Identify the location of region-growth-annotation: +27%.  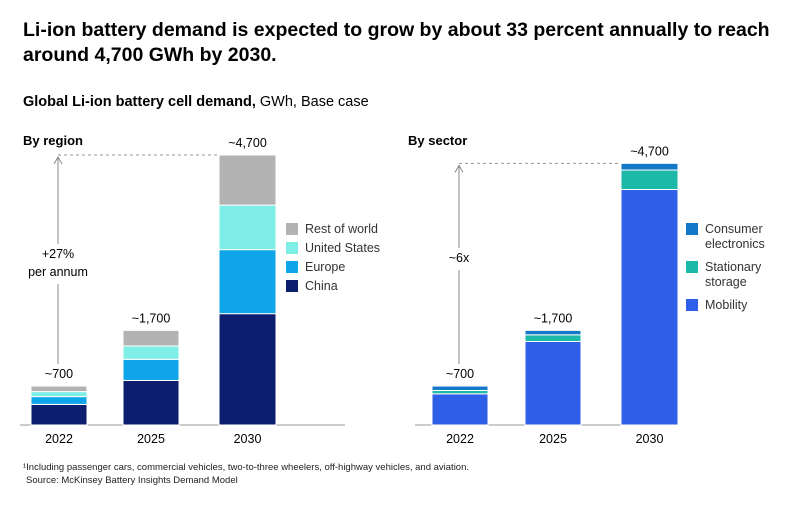
(58, 254).